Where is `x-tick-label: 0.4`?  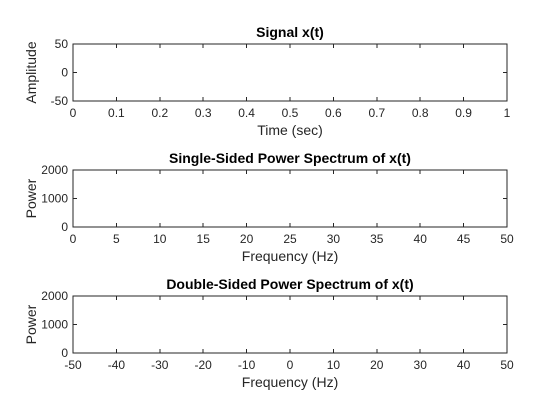
x-tick-label: 0.4 is located at coordinates (246, 113).